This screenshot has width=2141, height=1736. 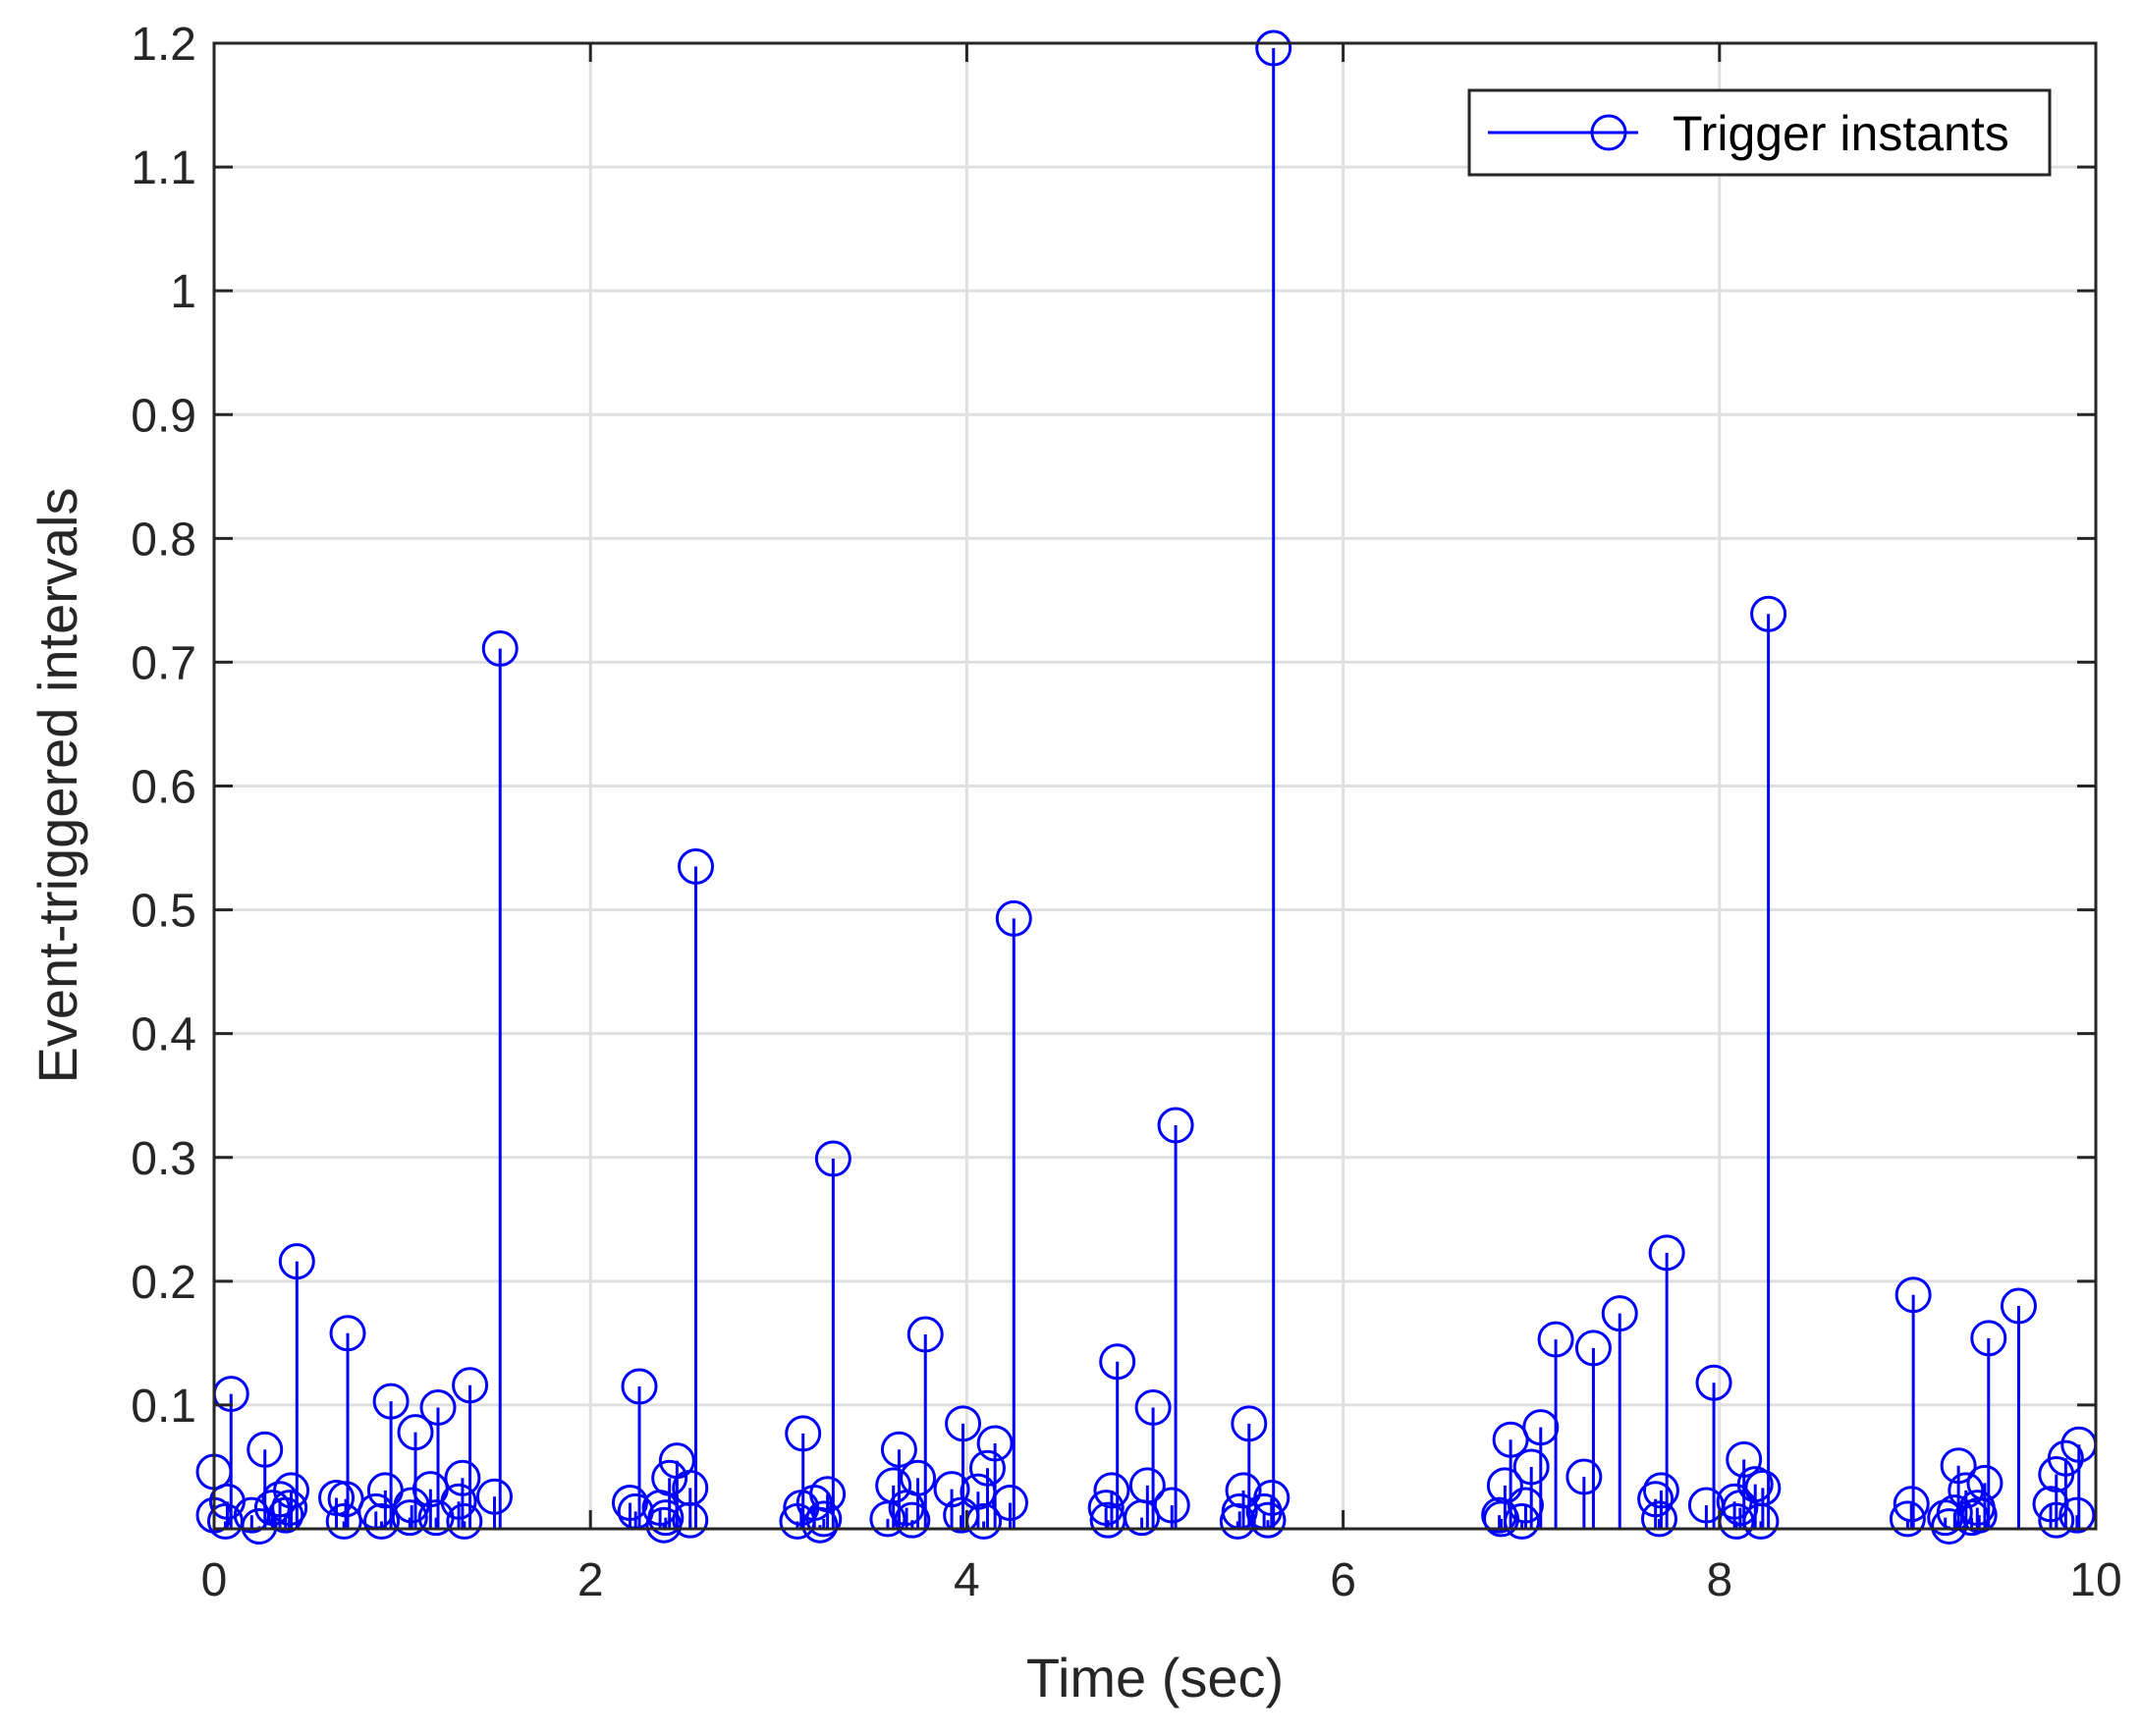 I want to click on y-tick-label: 0.5, so click(x=163, y=912).